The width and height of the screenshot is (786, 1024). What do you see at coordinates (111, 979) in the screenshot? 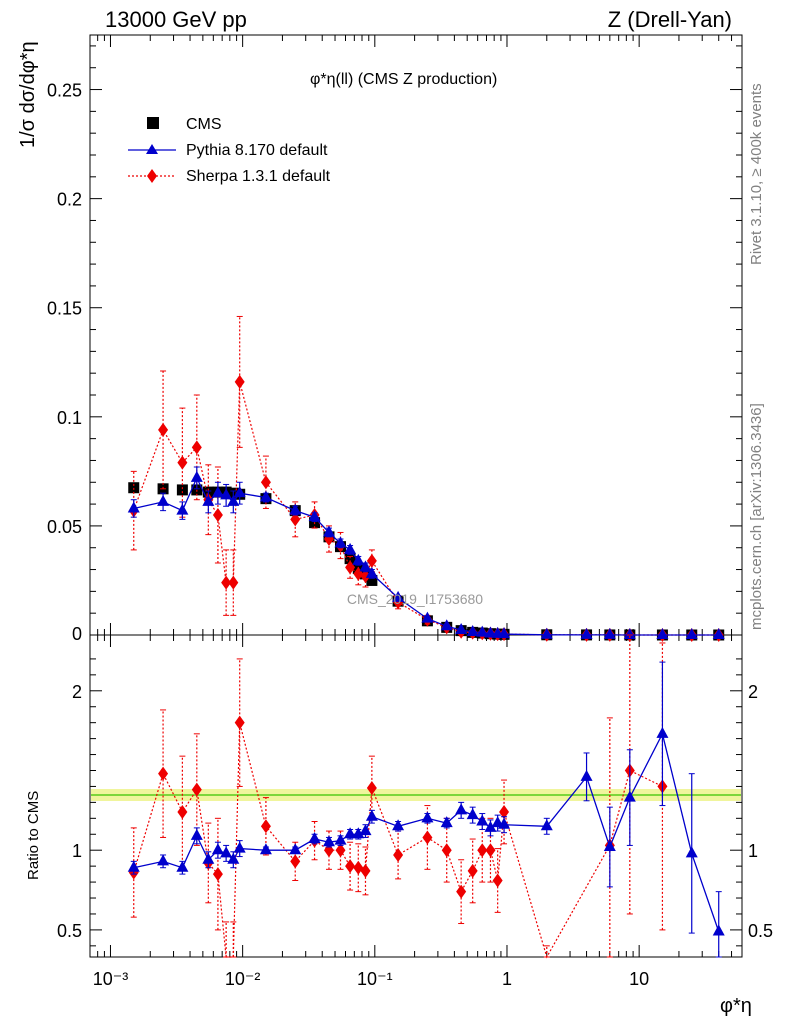
I see `x-tick-label: 10⁻³` at bounding box center [111, 979].